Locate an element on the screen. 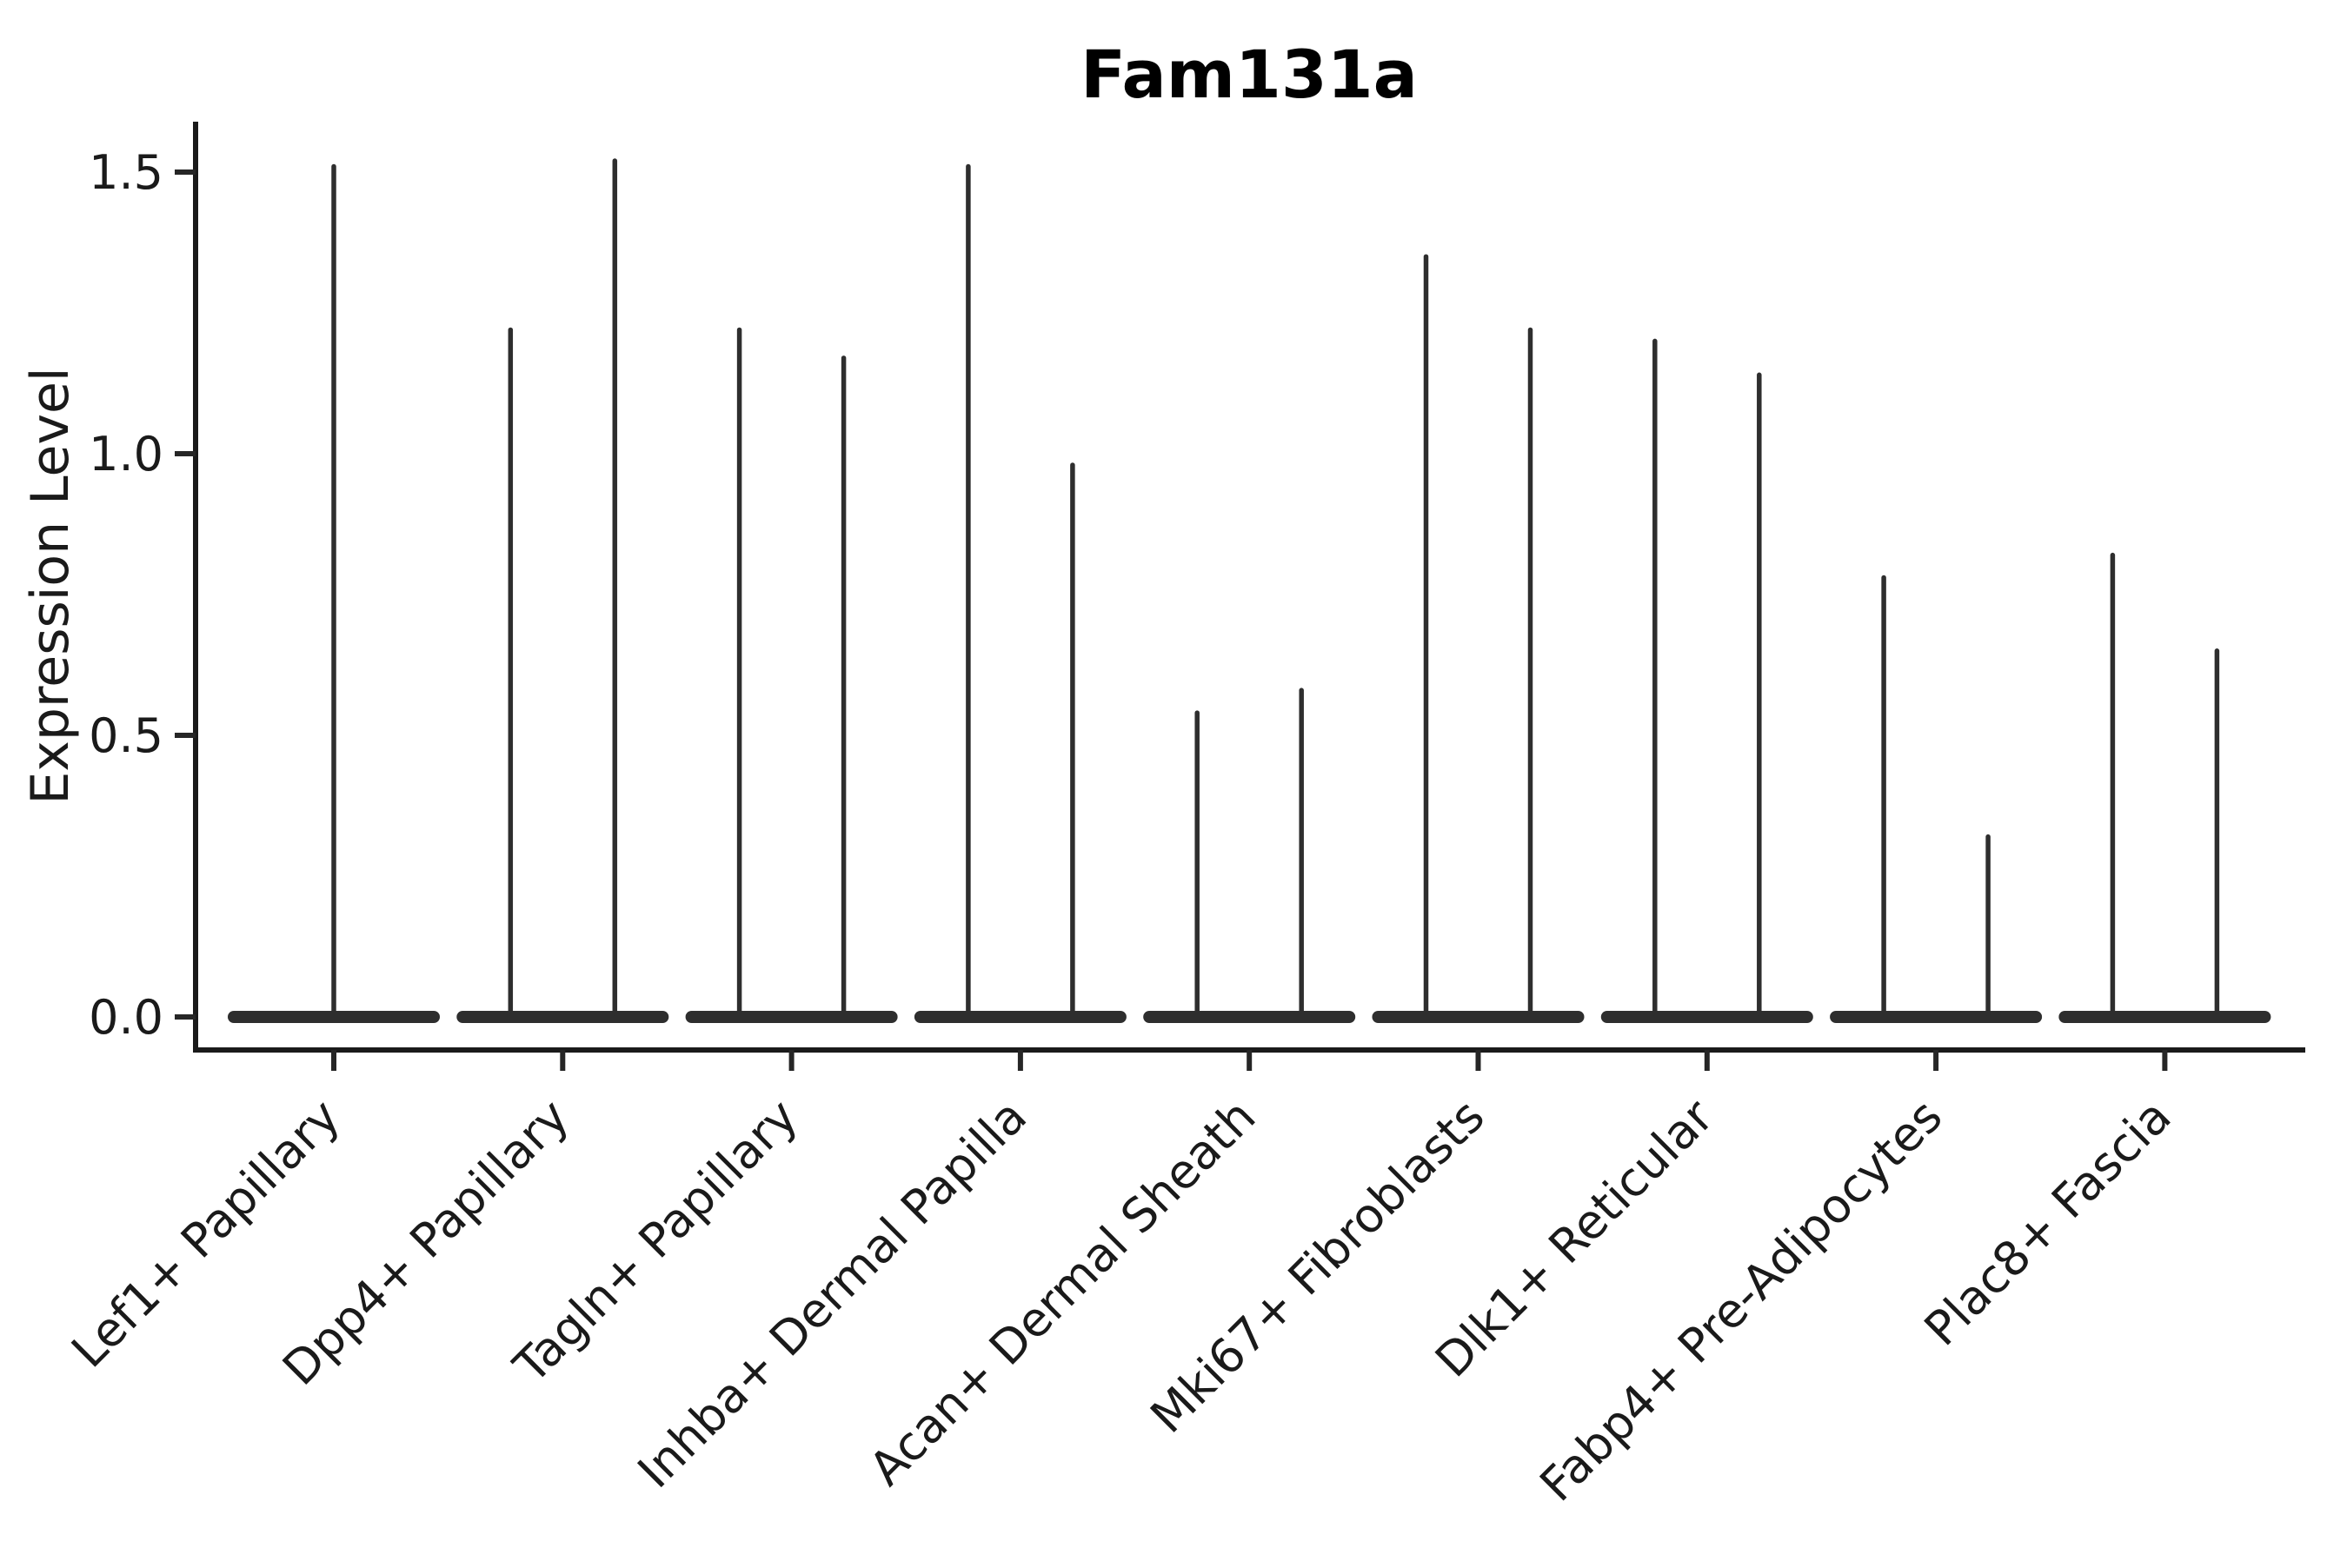 Image resolution: width=2347 pixels, height=1568 pixels. x-tick-label: Inhba+ Dermal Papilla is located at coordinates (832, 1293).